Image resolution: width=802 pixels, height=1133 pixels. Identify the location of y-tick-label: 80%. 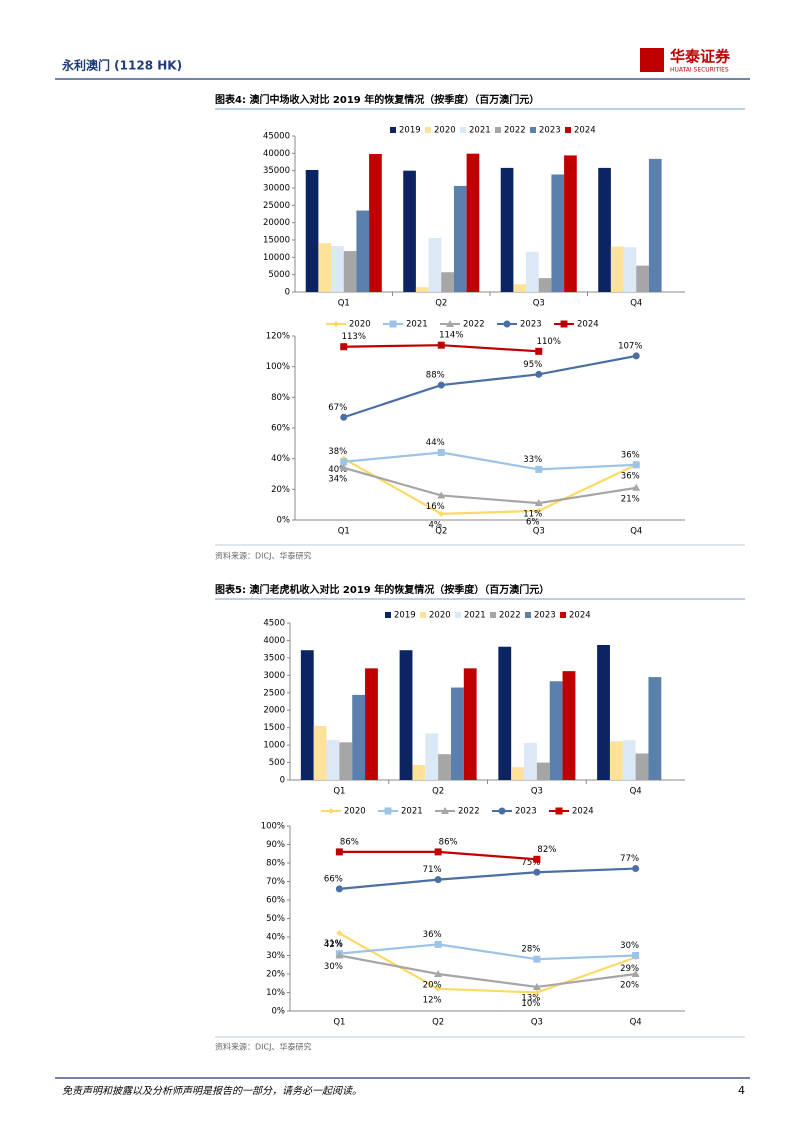
(280, 398).